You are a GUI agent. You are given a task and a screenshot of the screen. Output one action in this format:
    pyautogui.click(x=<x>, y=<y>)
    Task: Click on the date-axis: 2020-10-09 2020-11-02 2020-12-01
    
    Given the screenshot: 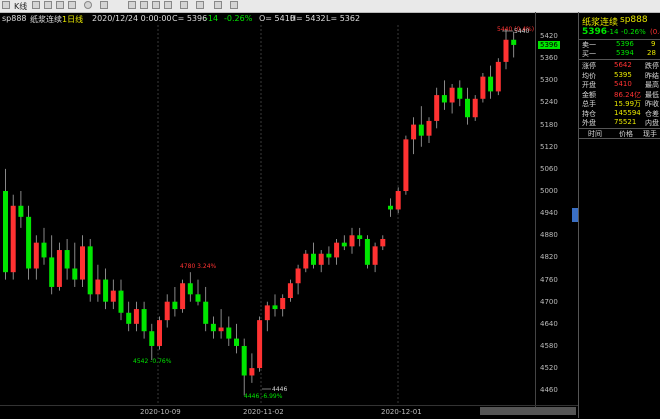 What is the action you would take?
    pyautogui.click(x=289, y=412)
    